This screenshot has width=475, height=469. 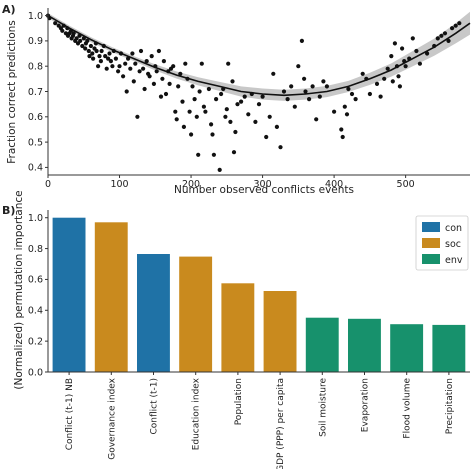 What do you see at coordinates (230, 182) in the screenshot?
I see `x-ticks: 0 100 200 300 400 500` at bounding box center [230, 182].